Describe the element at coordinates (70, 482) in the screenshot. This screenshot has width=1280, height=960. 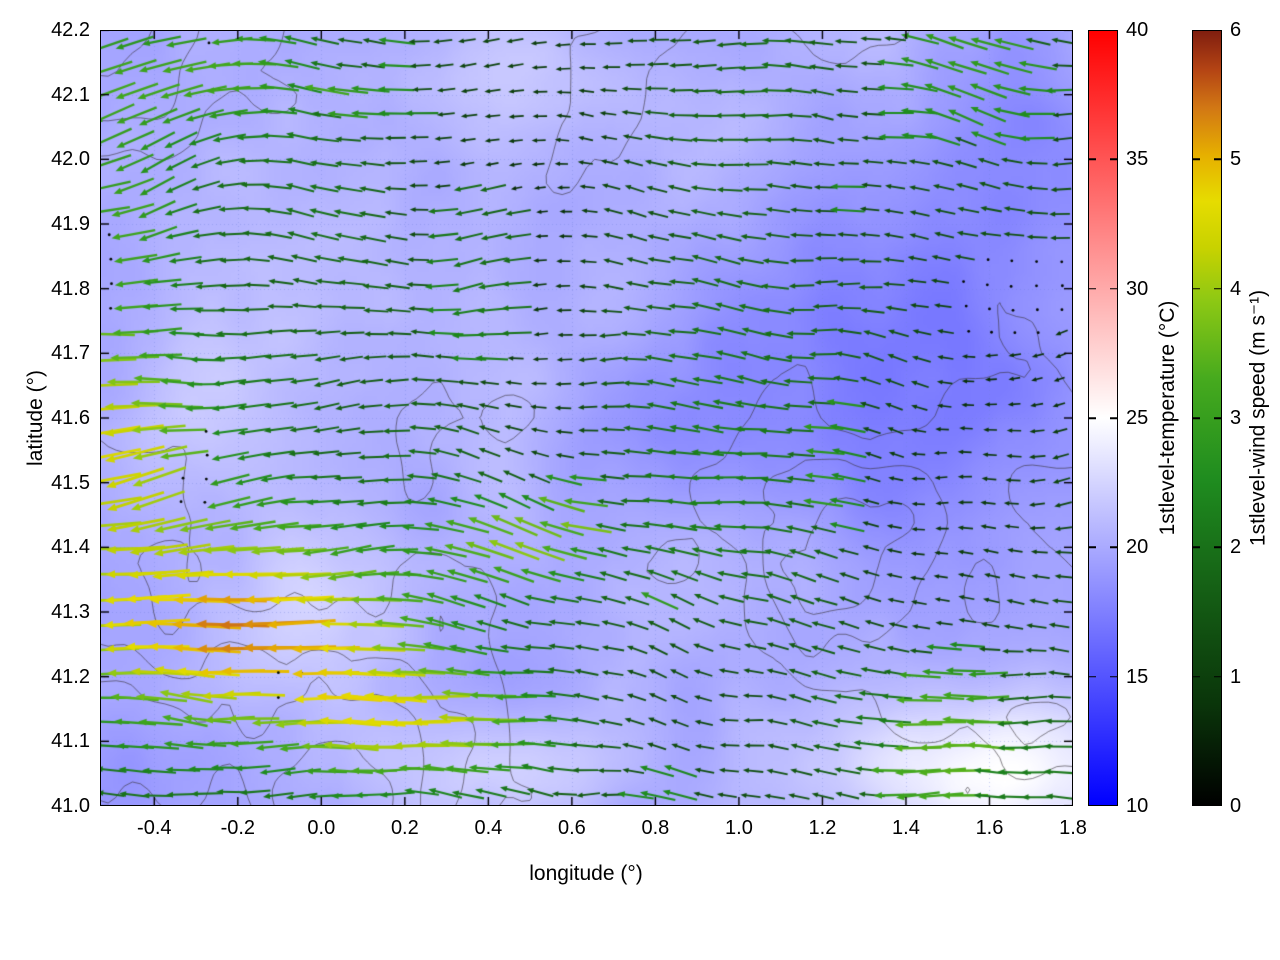
I see `y-tick-label: 41.5` at that location.